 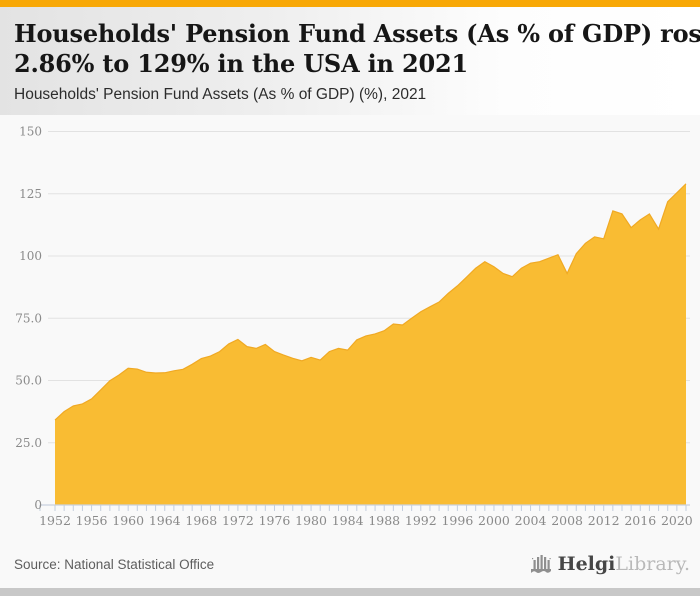 I want to click on x-axis-label-1952: 1952, so click(x=55, y=520).